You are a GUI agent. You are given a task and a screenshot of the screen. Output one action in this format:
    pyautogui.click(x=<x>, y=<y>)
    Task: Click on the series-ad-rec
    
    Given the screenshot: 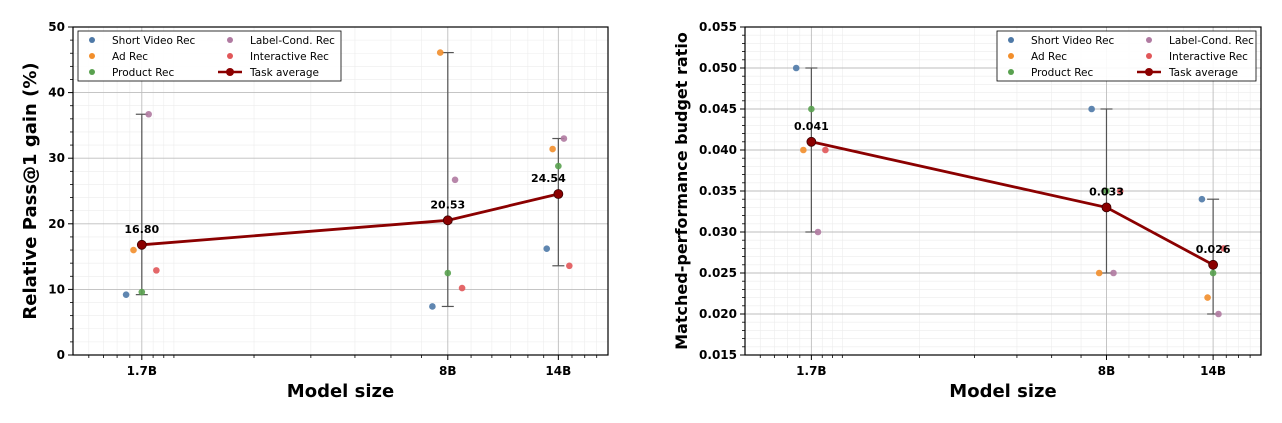 What is the action you would take?
    pyautogui.click(x=1005, y=223)
    